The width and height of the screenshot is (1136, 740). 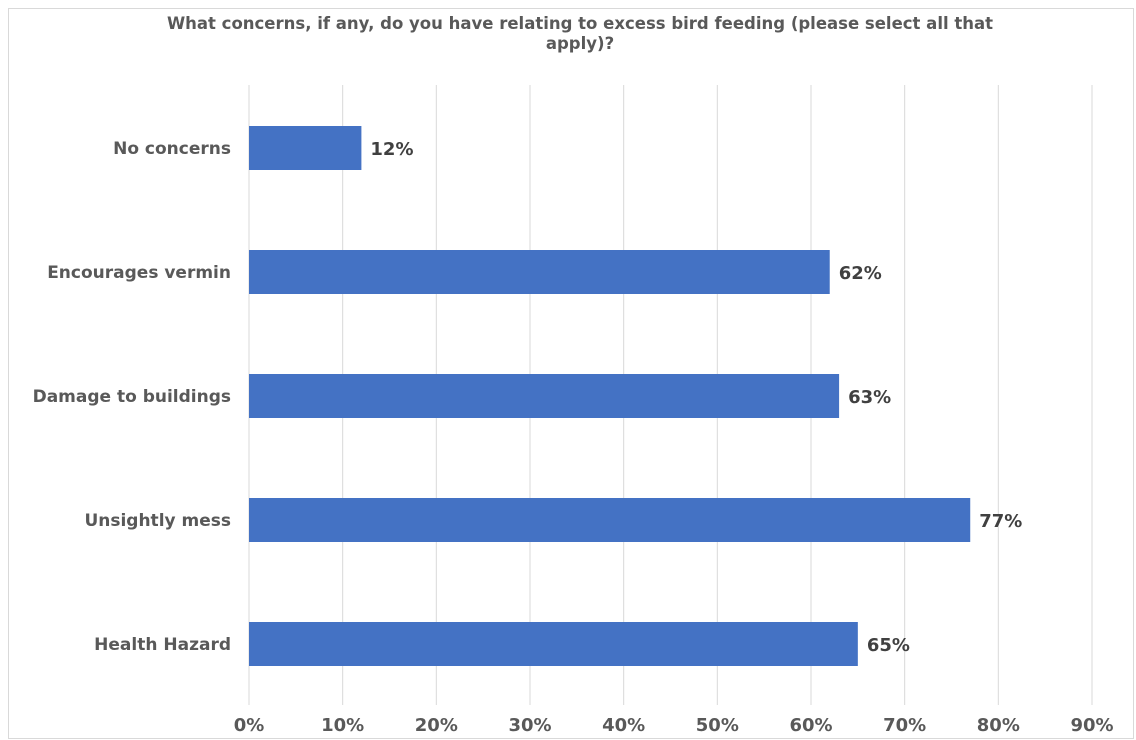 I want to click on data-label: 63%, so click(x=869, y=397).